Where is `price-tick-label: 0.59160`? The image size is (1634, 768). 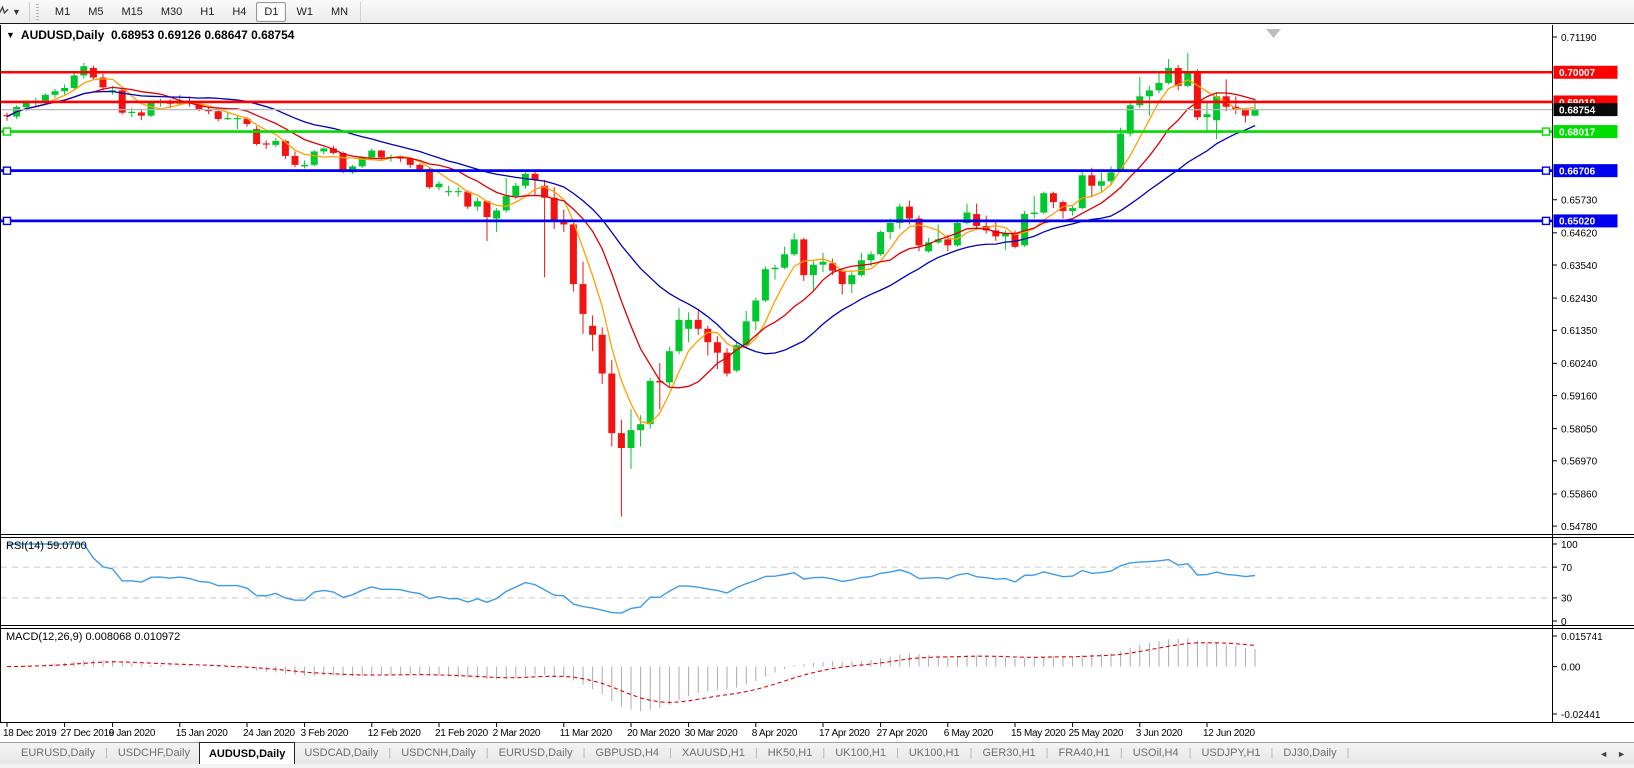 price-tick-label: 0.59160 is located at coordinates (1579, 396).